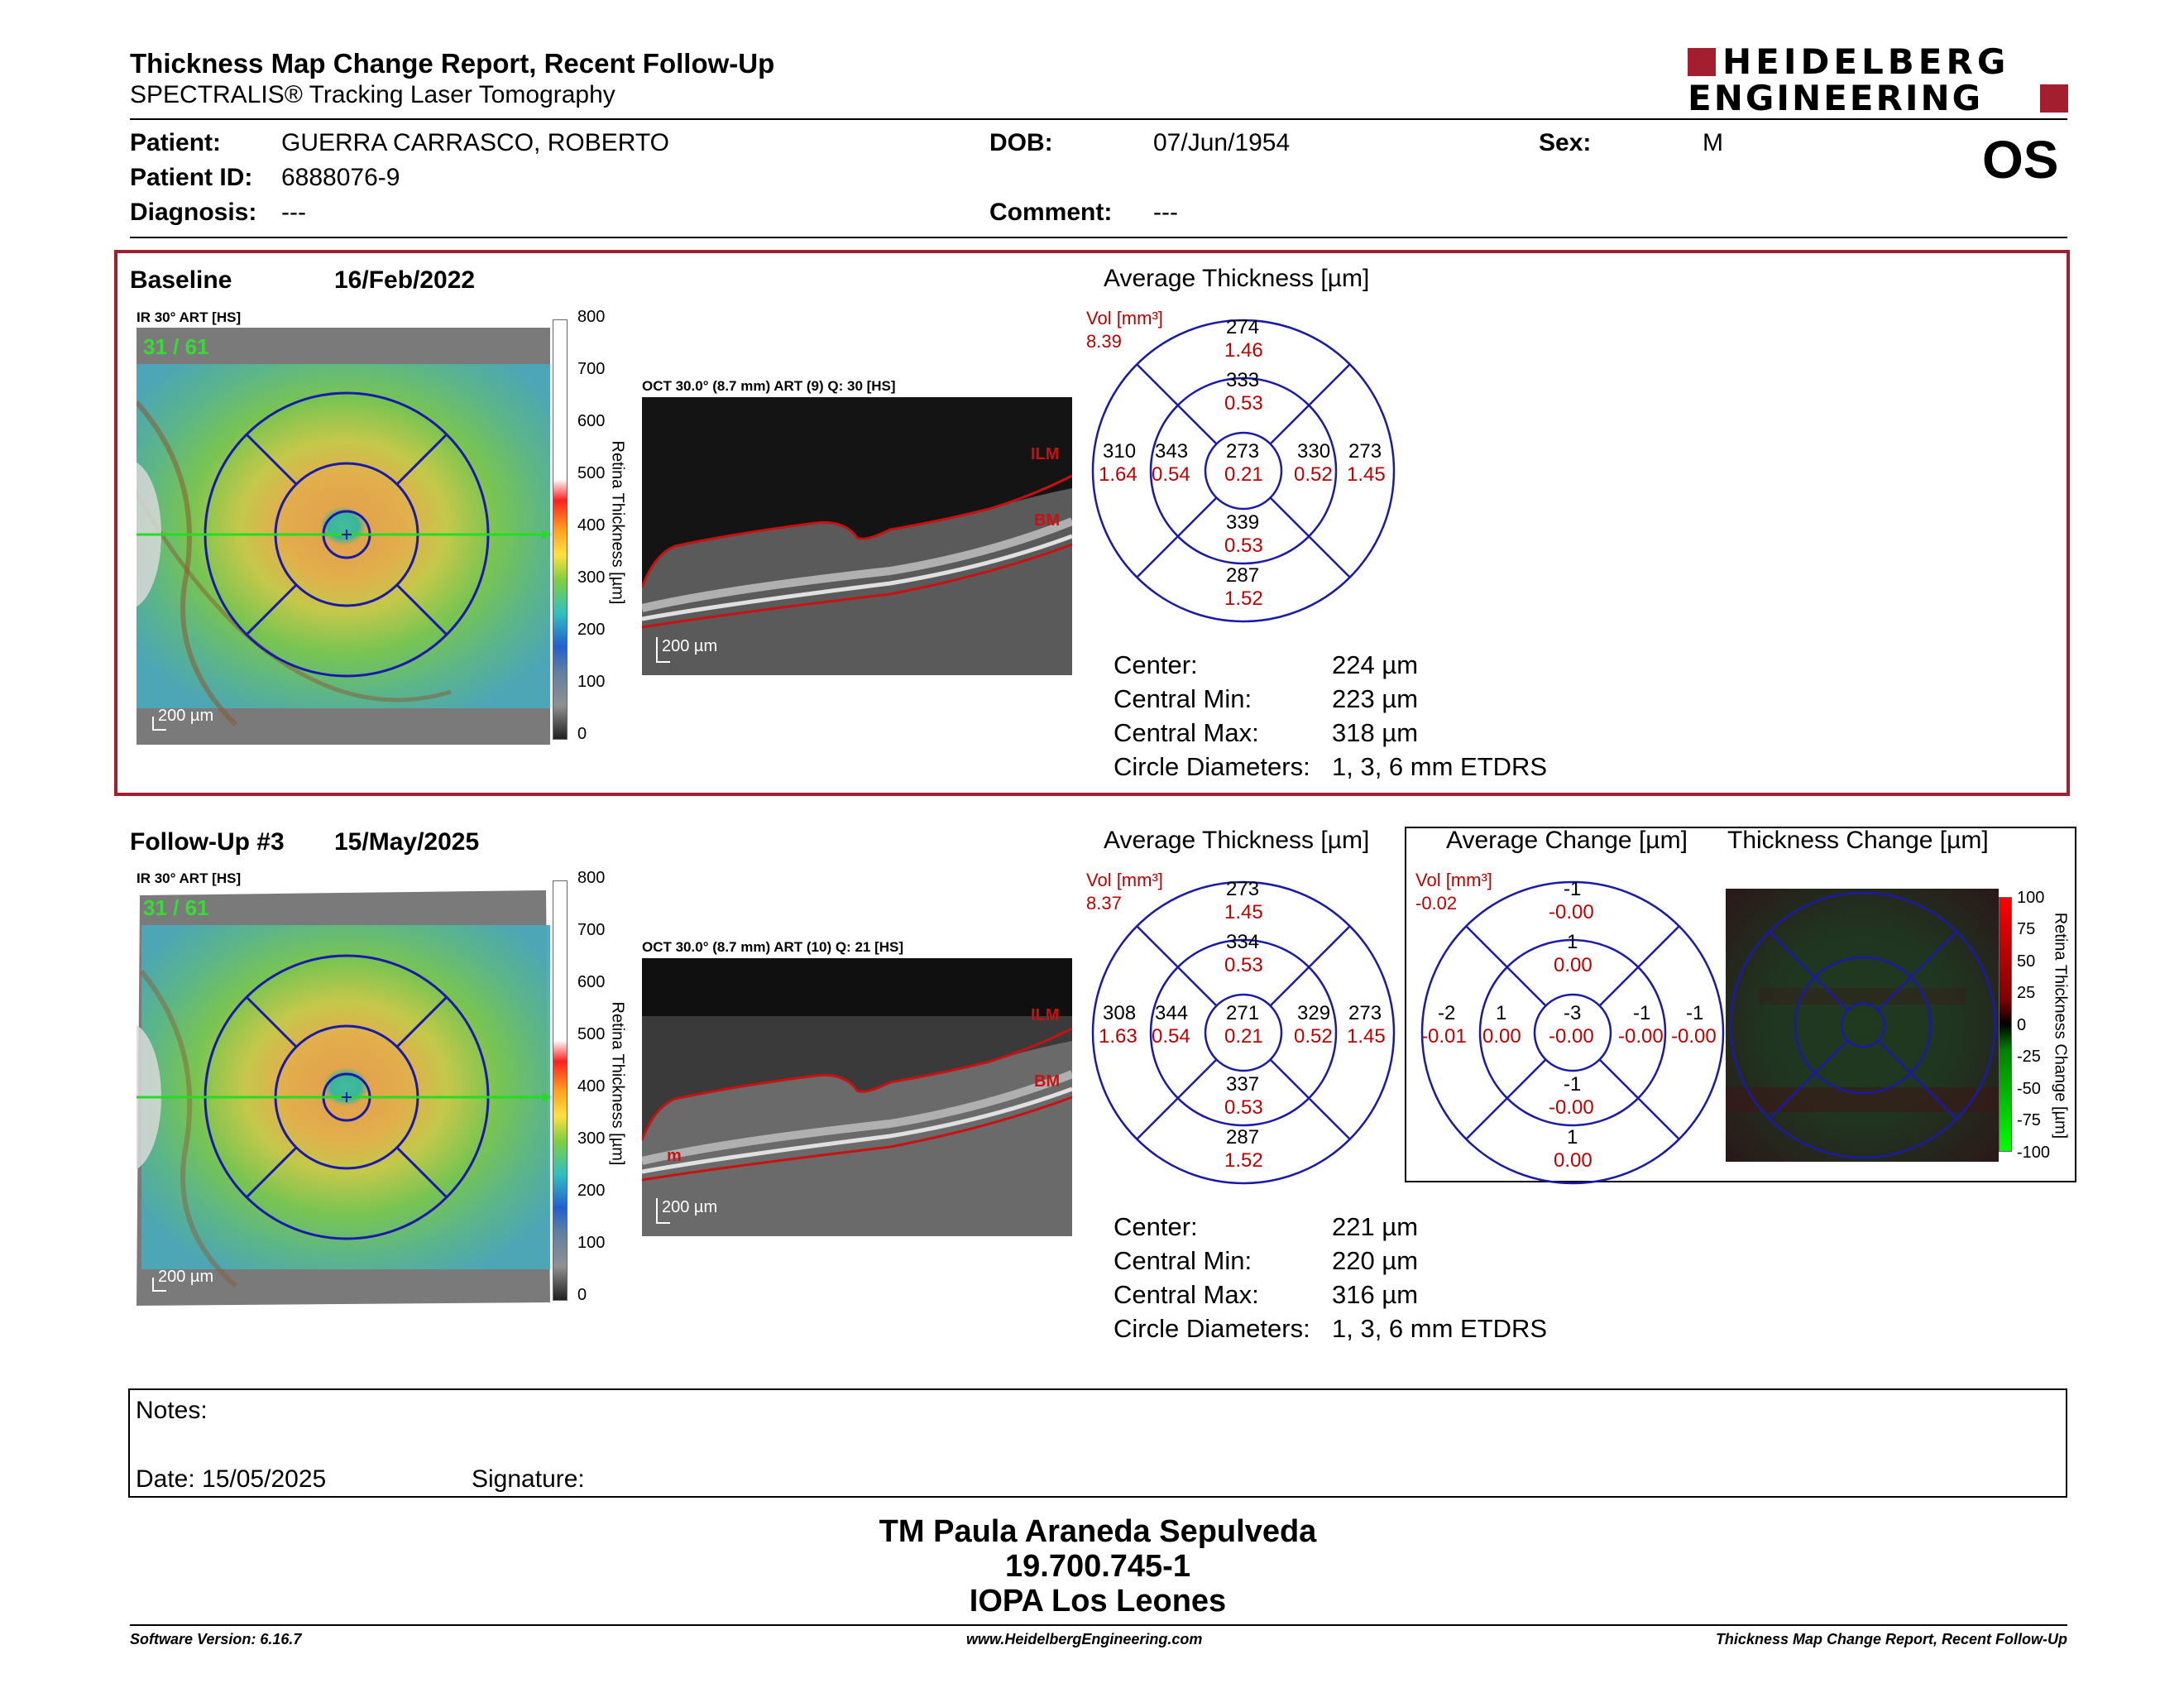  I want to click on thickness-change-map, so click(1862, 1025).